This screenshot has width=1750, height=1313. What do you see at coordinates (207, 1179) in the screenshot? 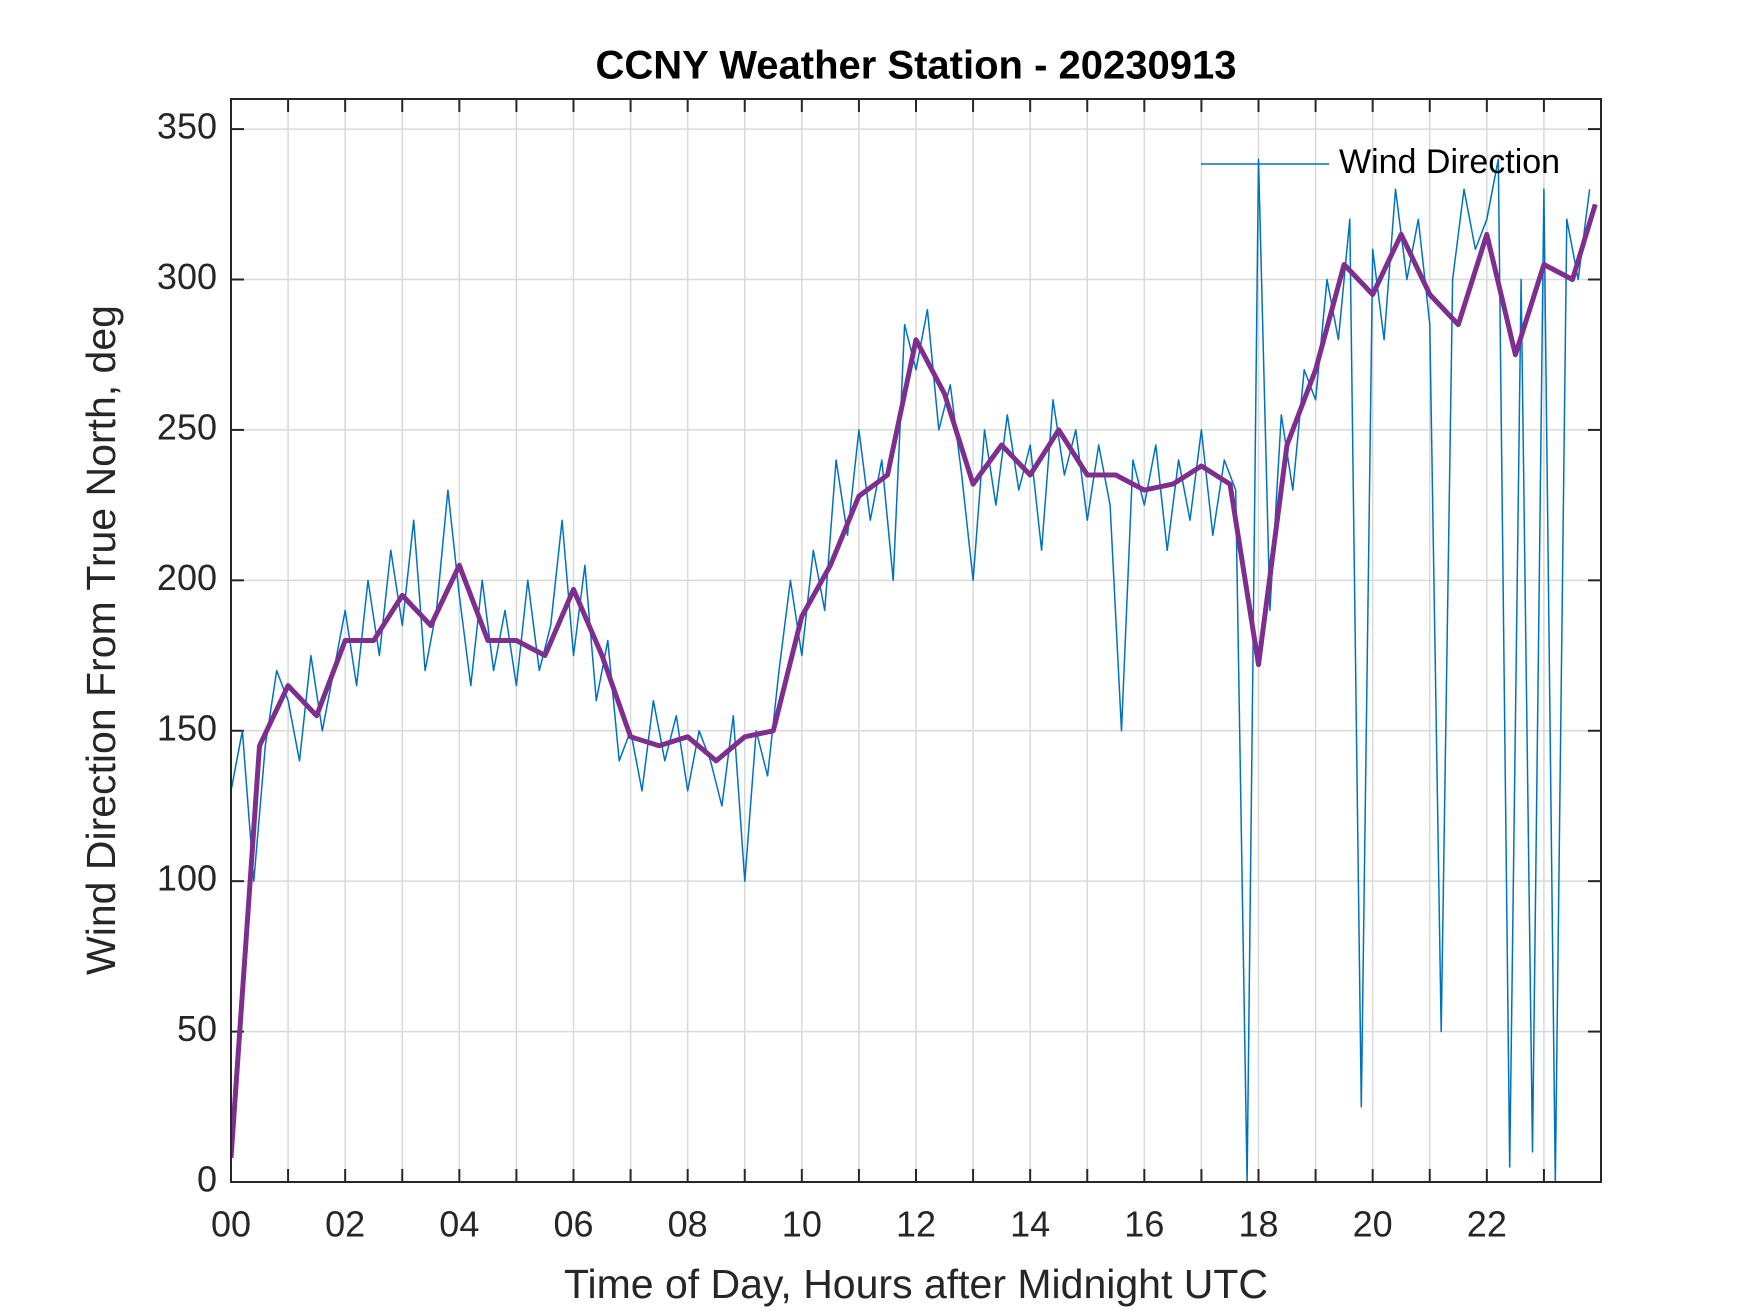
I see `y-tick-label: 0` at bounding box center [207, 1179].